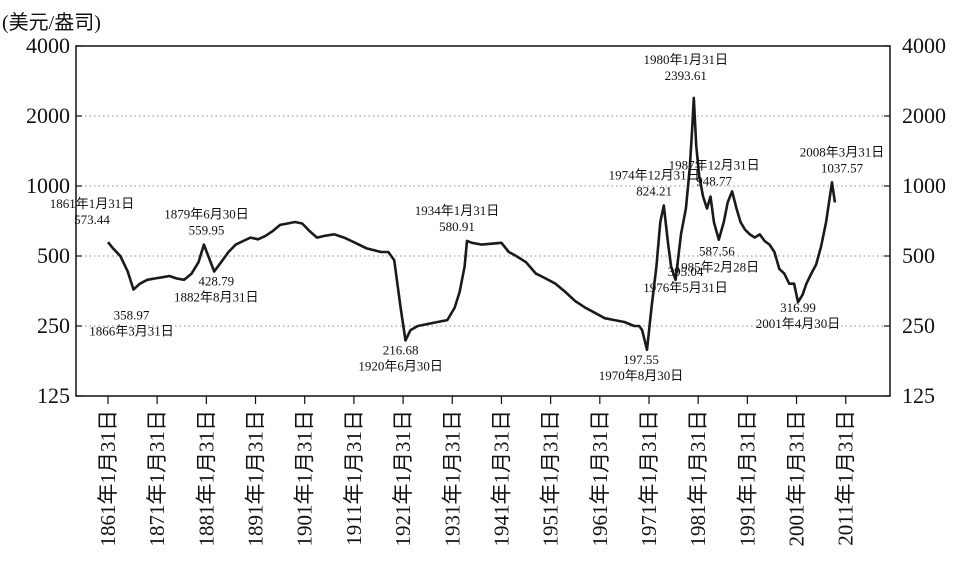 Image resolution: width=966 pixels, height=570 pixels. Describe the element at coordinates (600, 478) in the screenshot. I see `x-tick-label: 1961年1月31日` at that location.